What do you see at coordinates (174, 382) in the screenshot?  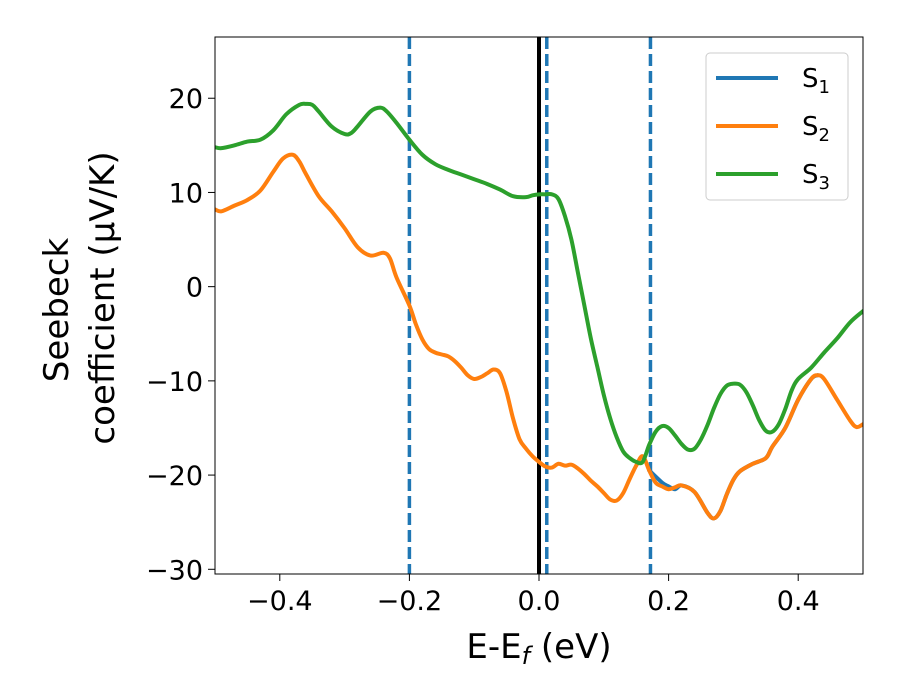 I see `y-tick-label: −10` at bounding box center [174, 382].